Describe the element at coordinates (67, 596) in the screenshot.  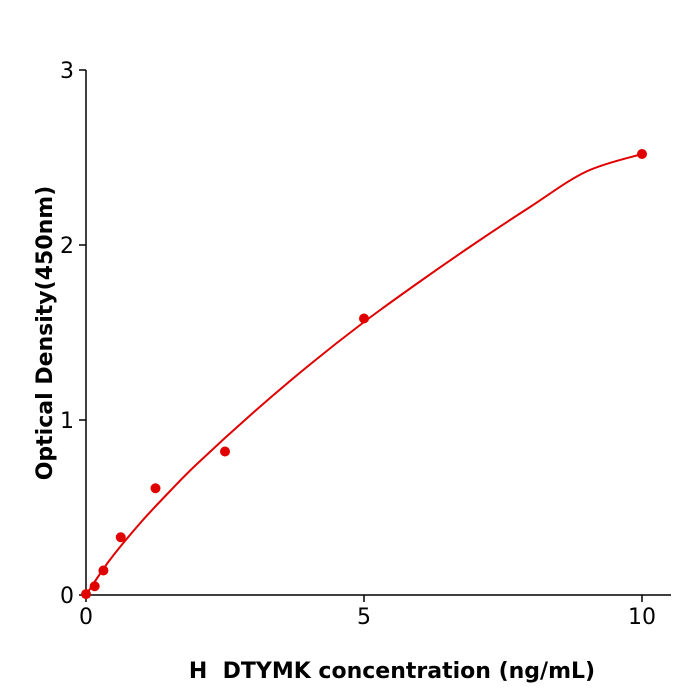
I see `y-tick-label: 0` at that location.